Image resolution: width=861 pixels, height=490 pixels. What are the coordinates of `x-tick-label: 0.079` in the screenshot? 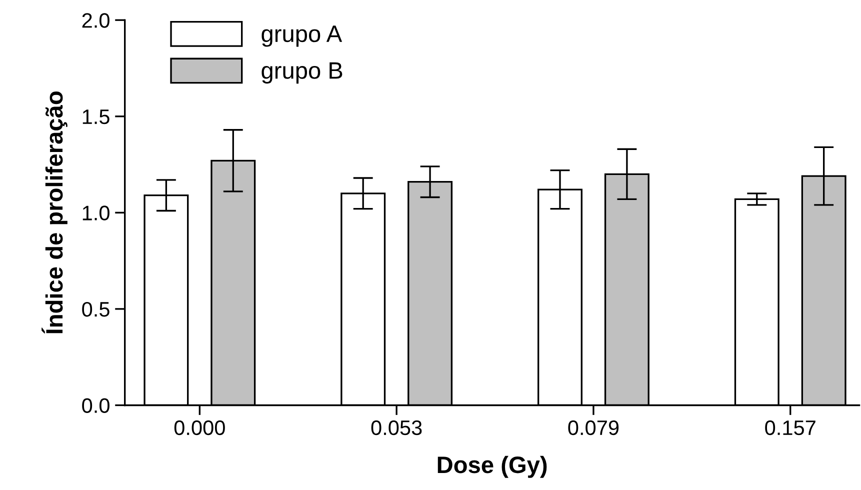 It's located at (593, 428).